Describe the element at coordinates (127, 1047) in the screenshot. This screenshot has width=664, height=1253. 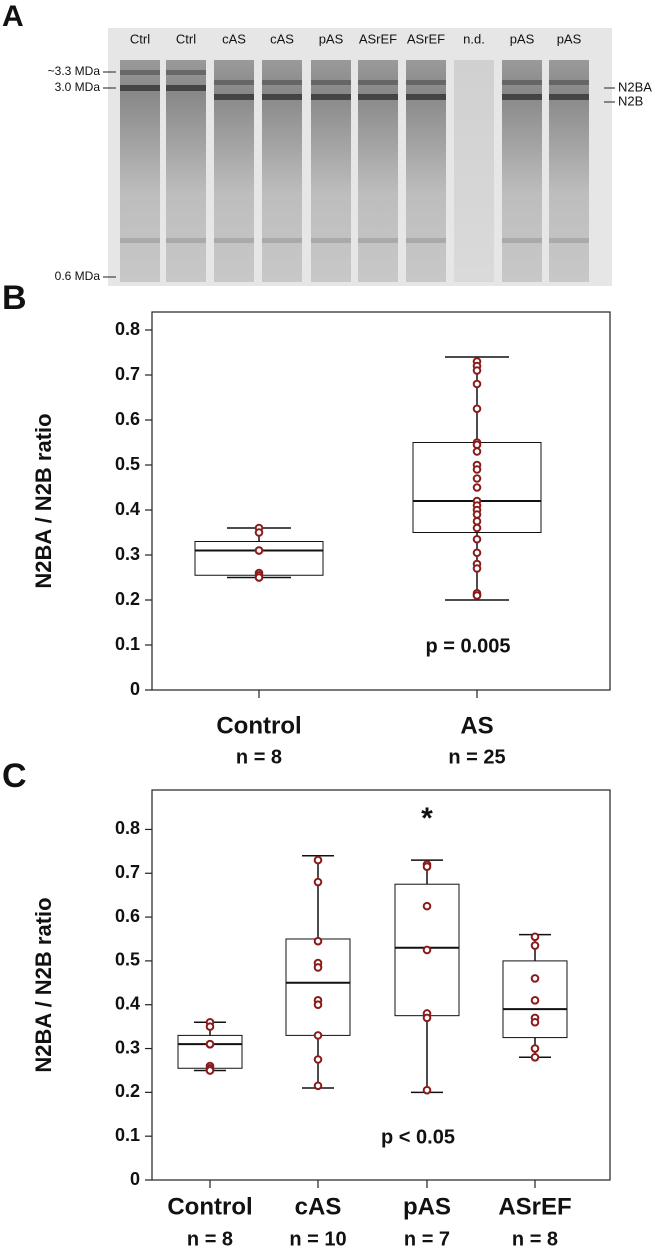
I see `y-tick-label: 0.3` at that location.